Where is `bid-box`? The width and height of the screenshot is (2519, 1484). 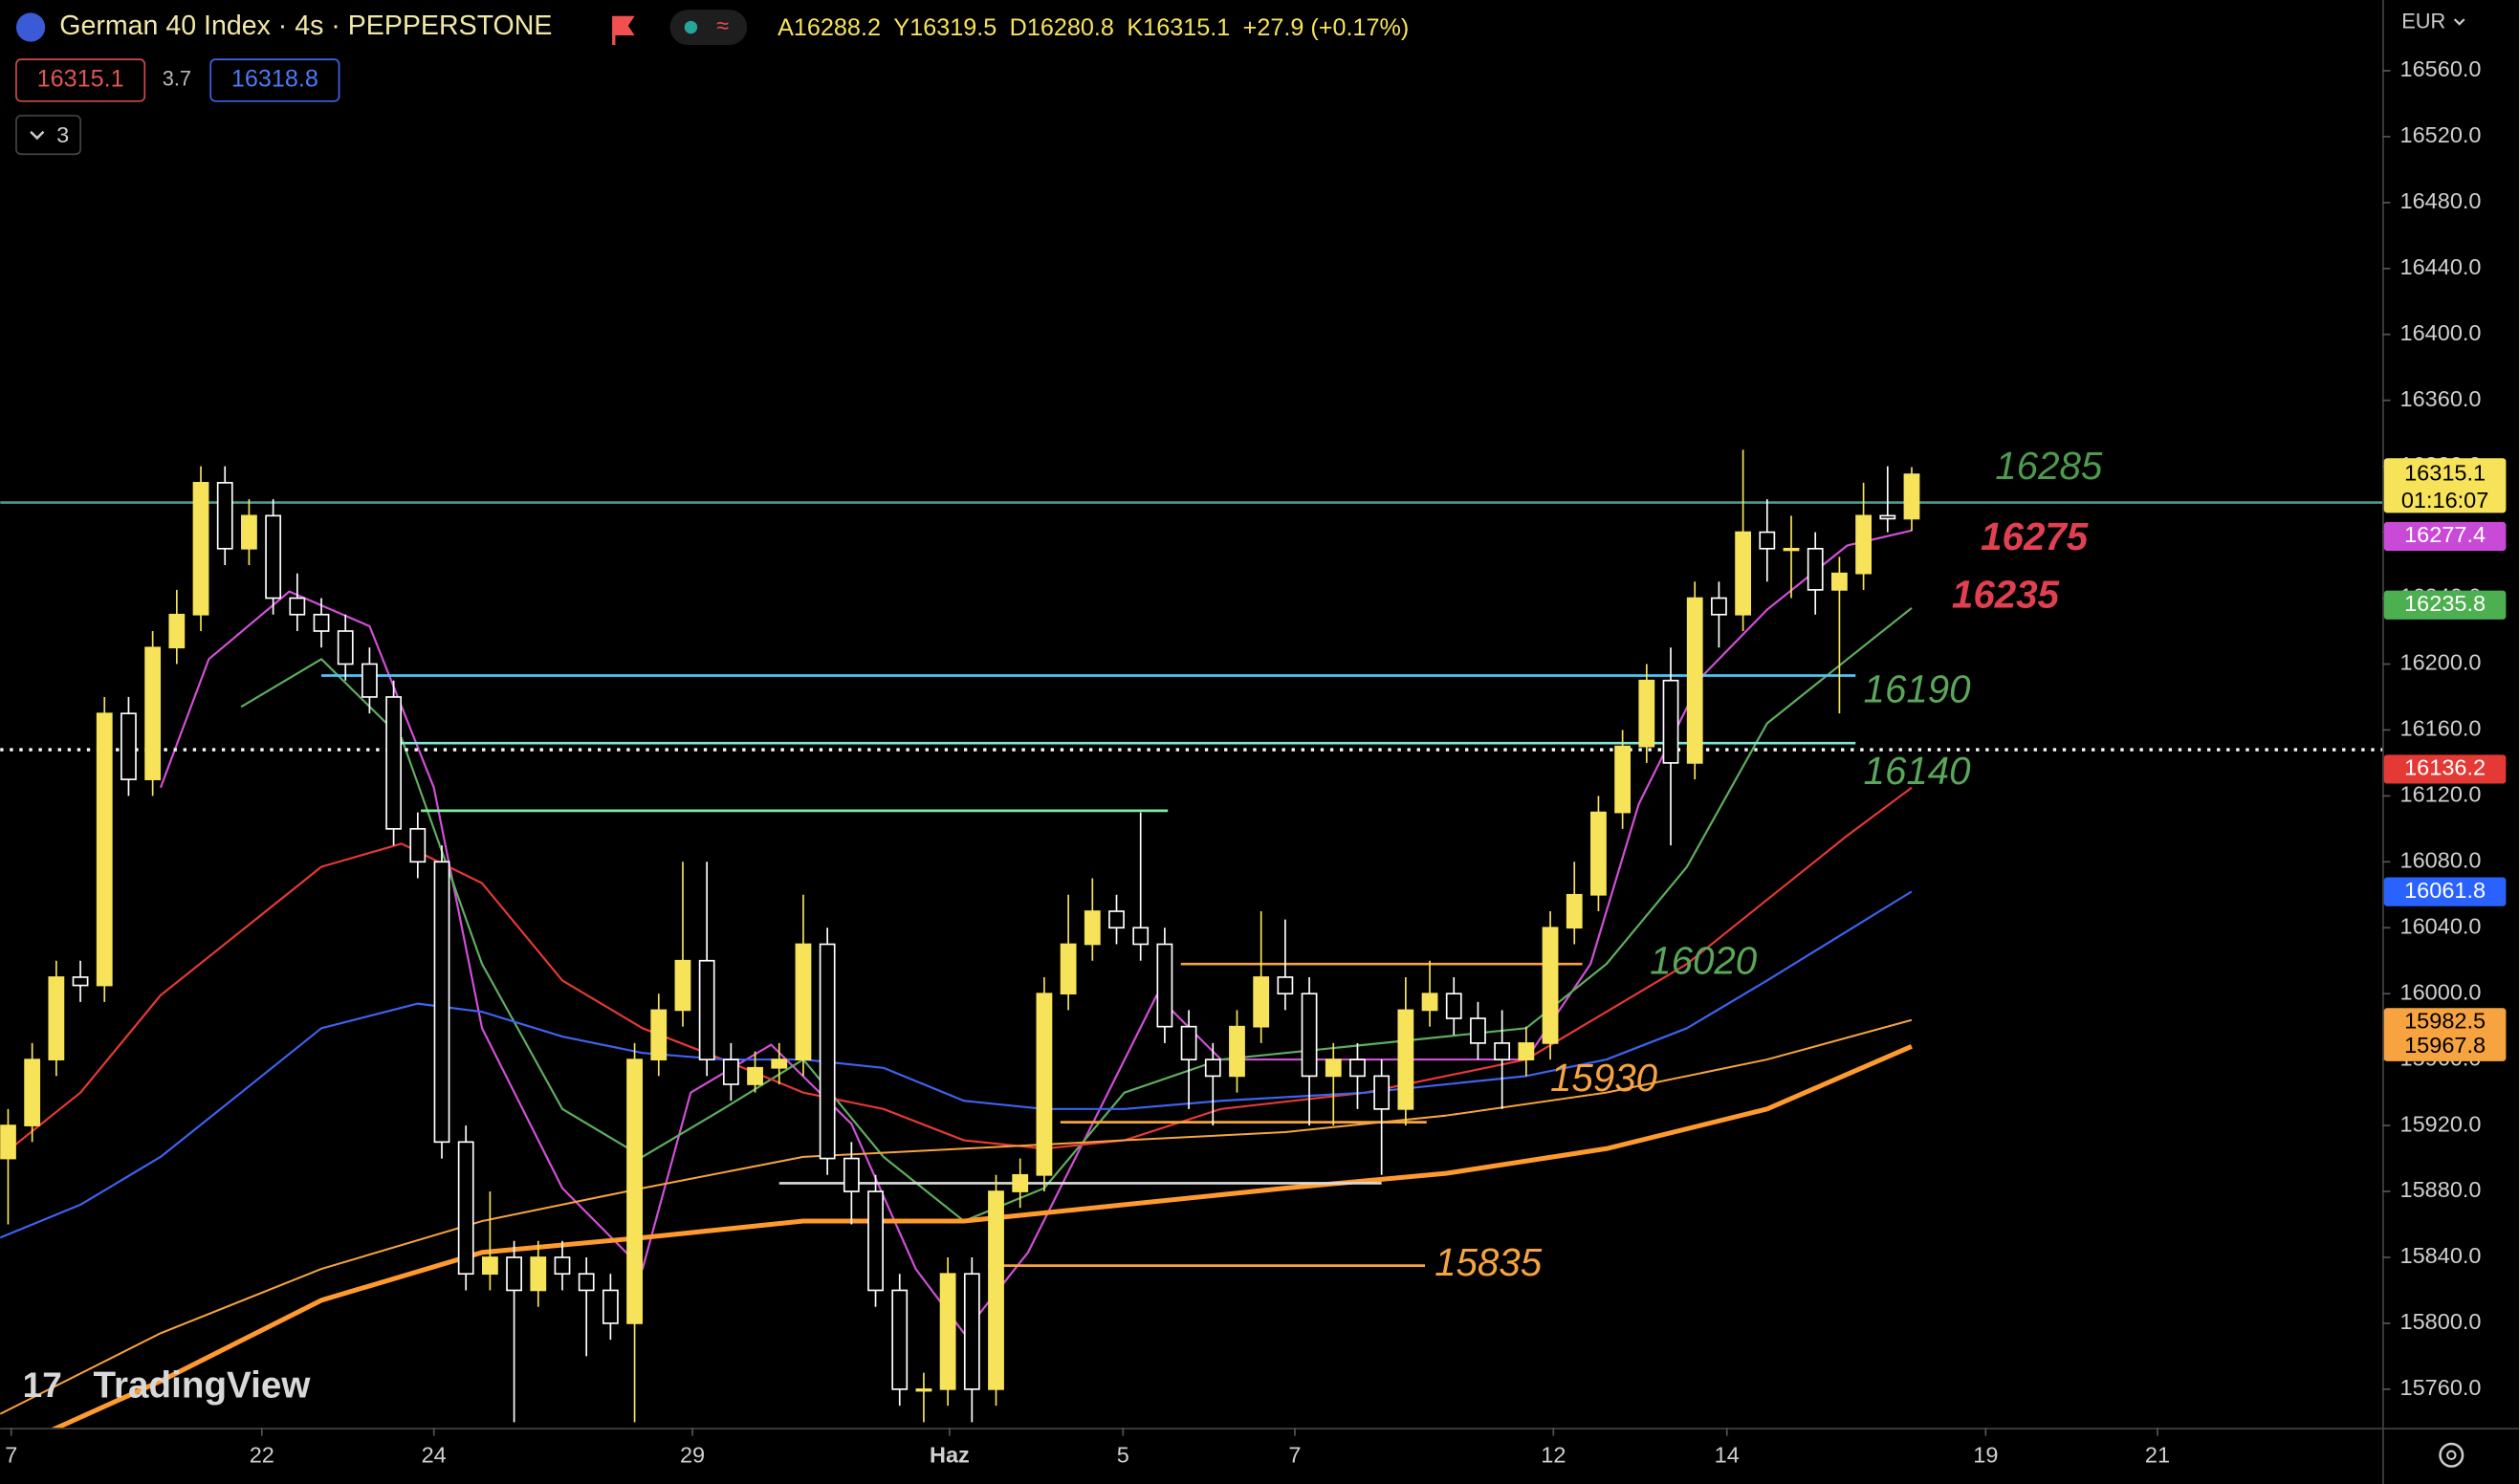 bid-box is located at coordinates (80, 80).